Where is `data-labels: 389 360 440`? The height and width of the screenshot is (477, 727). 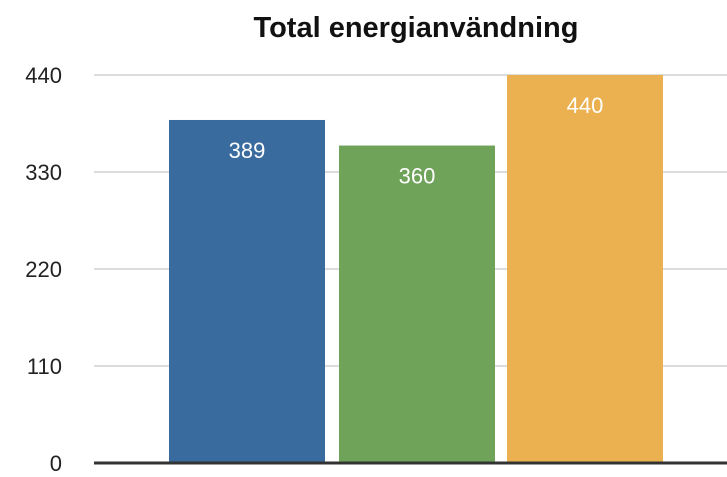
data-labels: 389 360 440 is located at coordinates (416, 141).